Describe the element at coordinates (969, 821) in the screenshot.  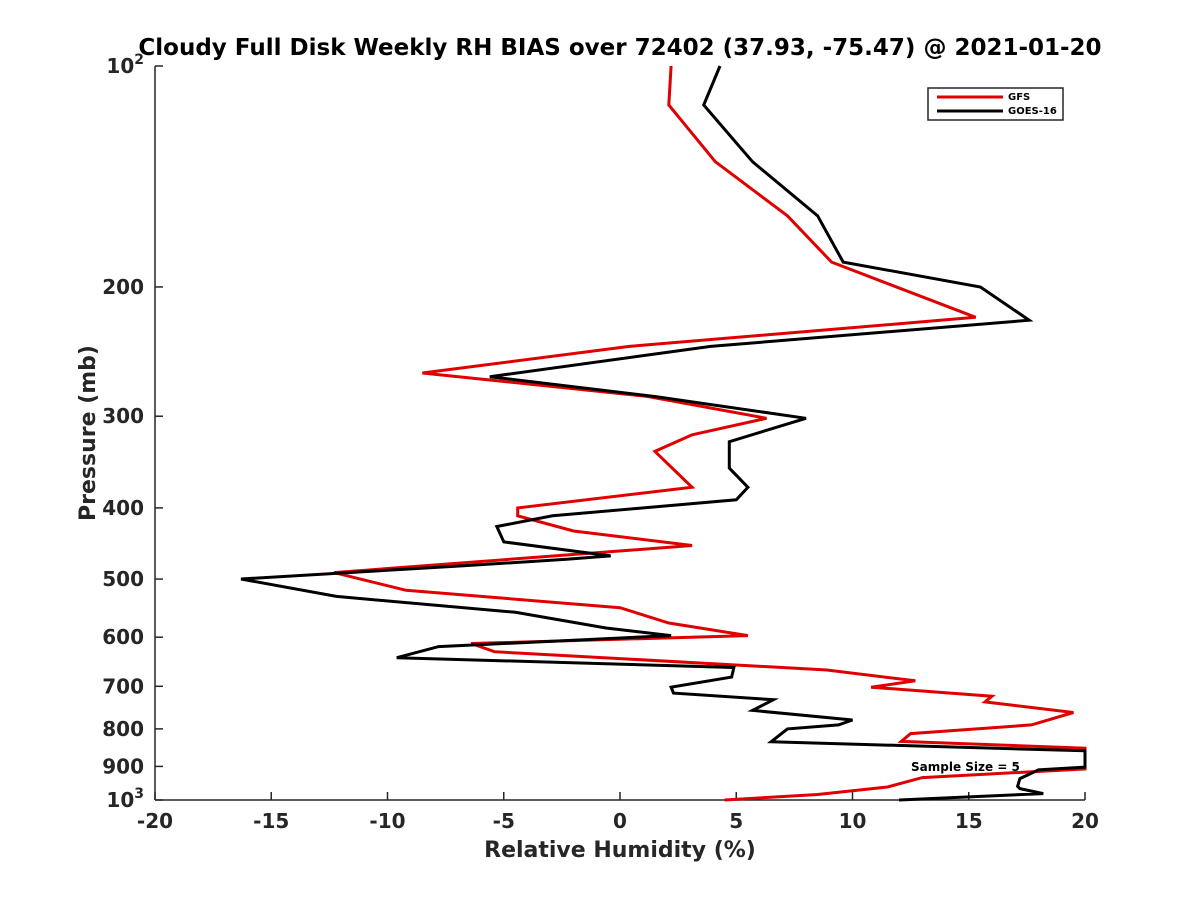
I see `x-tick-label: 15` at that location.